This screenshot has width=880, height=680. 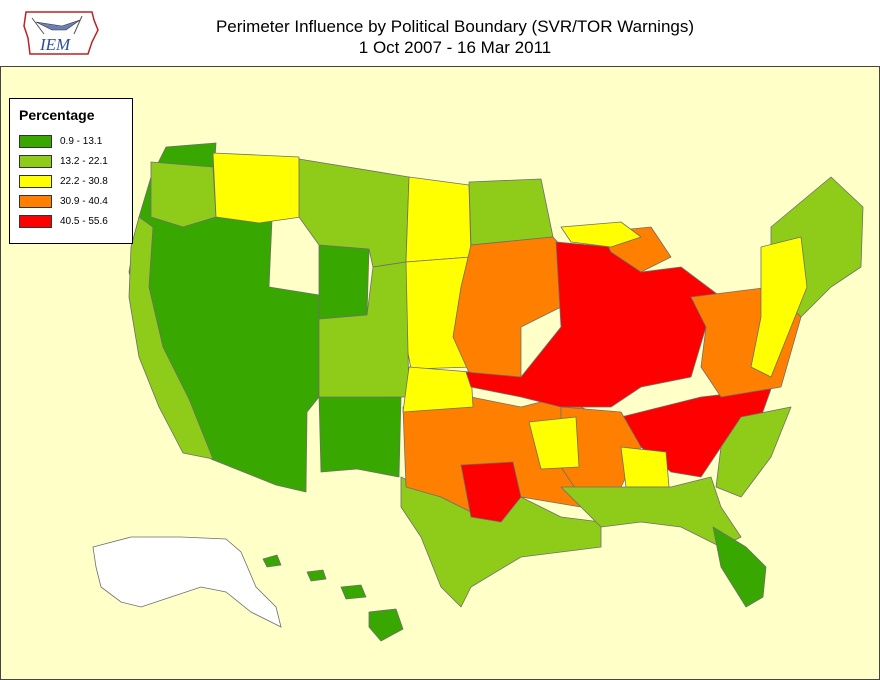 I want to click on alaska-outline, so click(x=187, y=582).